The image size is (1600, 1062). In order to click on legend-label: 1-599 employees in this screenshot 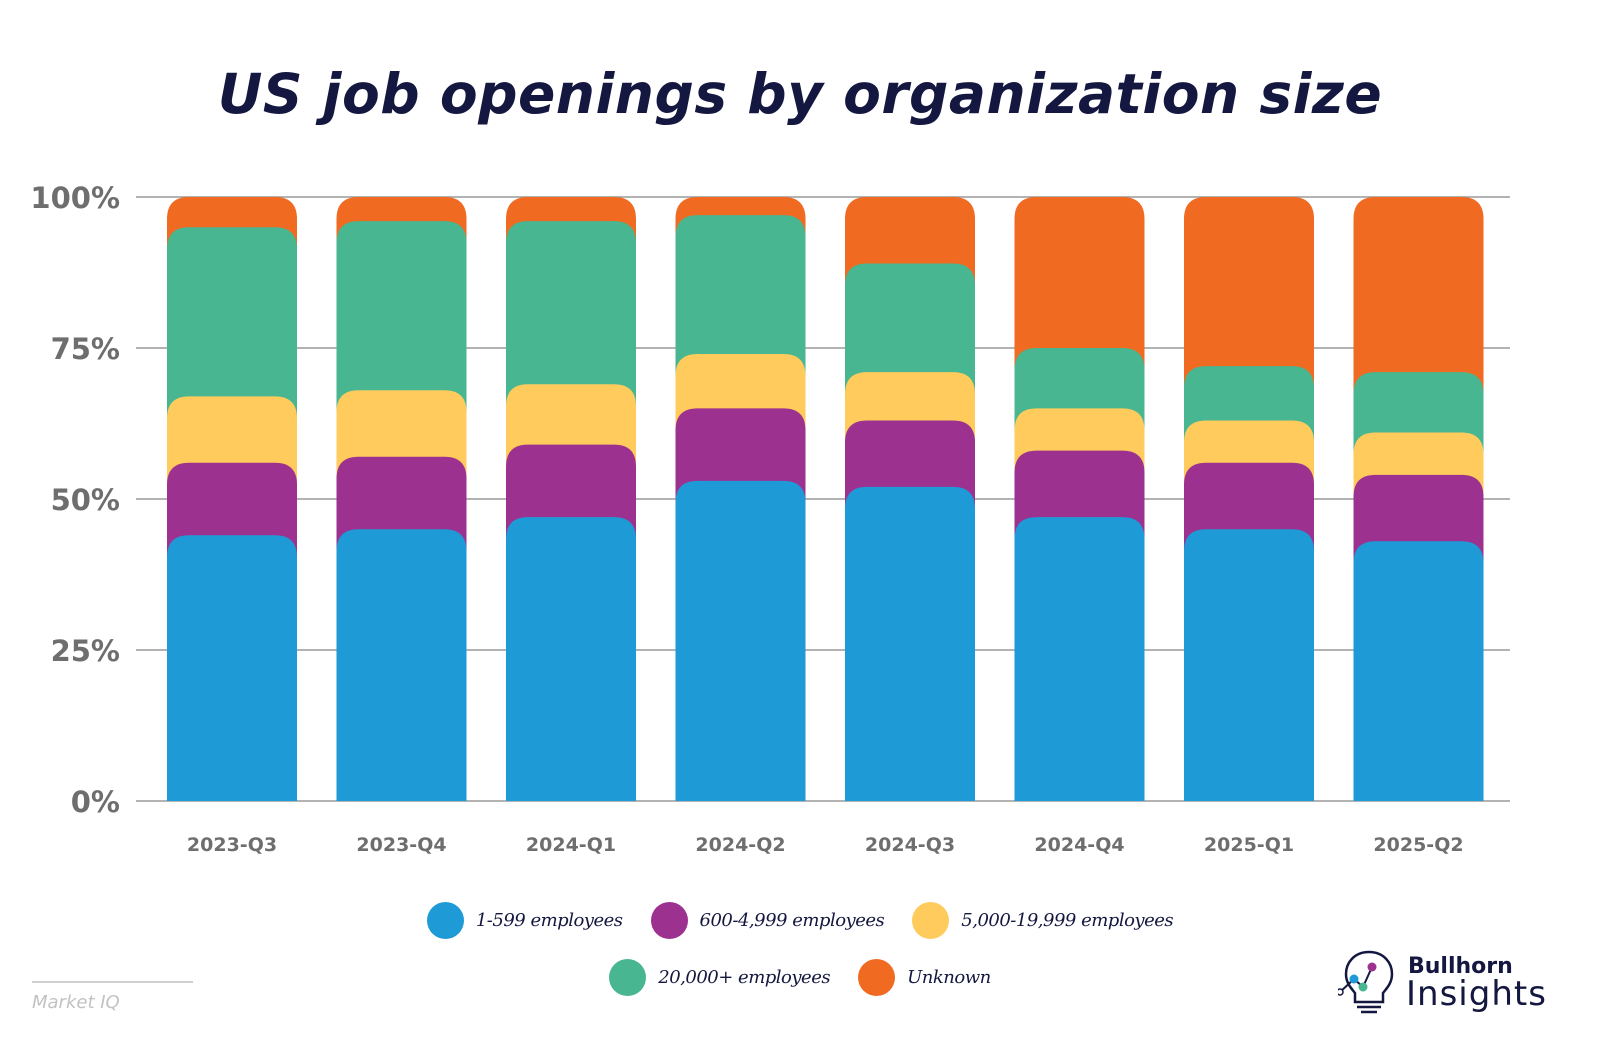, I will do `click(549, 920)`.